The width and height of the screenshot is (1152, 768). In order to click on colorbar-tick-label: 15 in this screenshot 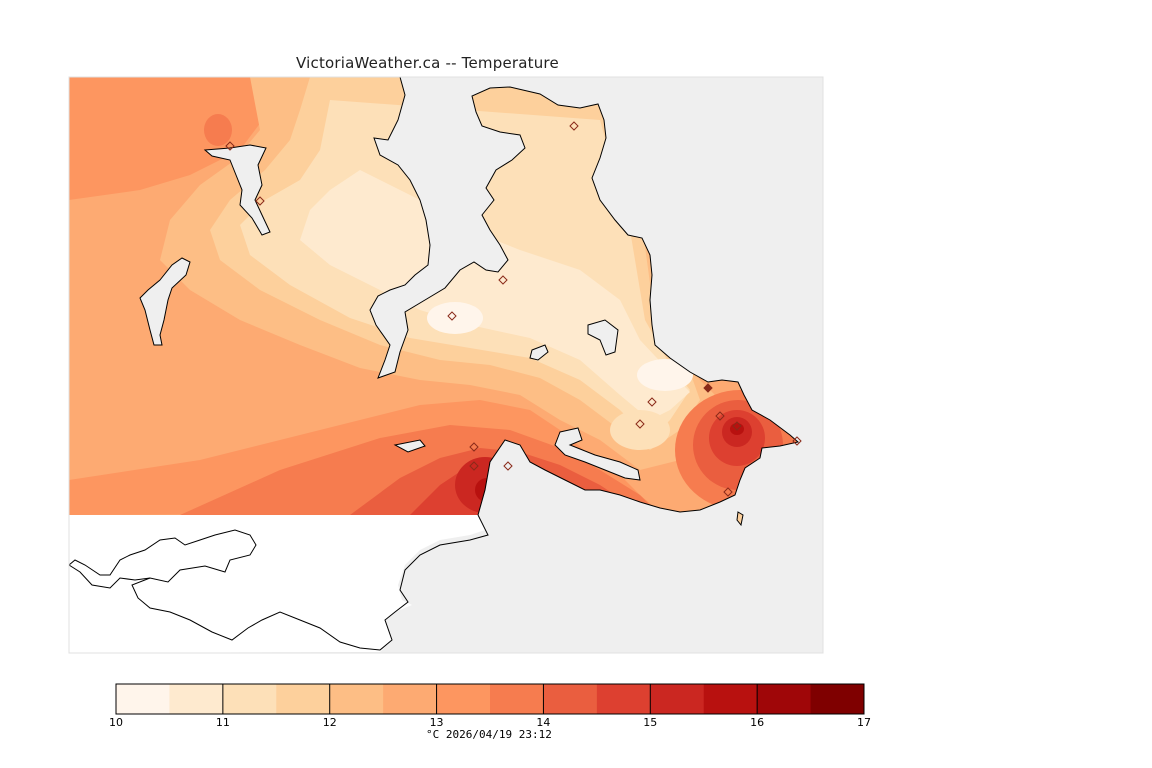, I will do `click(650, 722)`.